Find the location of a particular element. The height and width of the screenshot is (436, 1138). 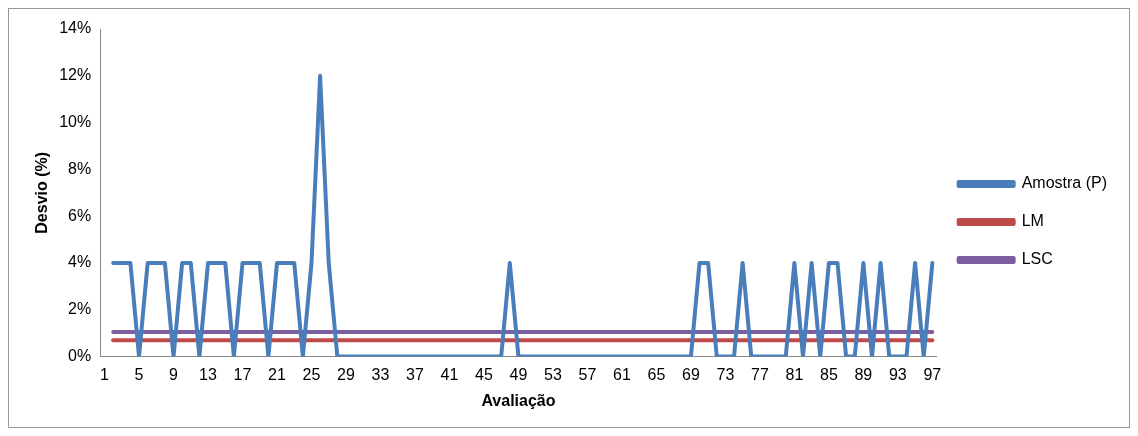

y-tick-label: 0% is located at coordinates (80, 356).